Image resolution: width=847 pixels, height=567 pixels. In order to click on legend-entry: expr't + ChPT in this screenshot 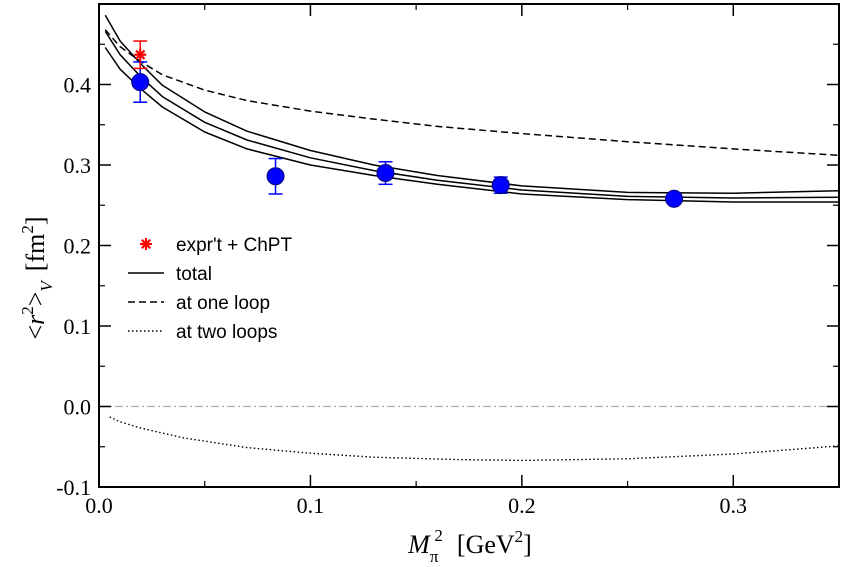, I will do `click(216, 245)`.